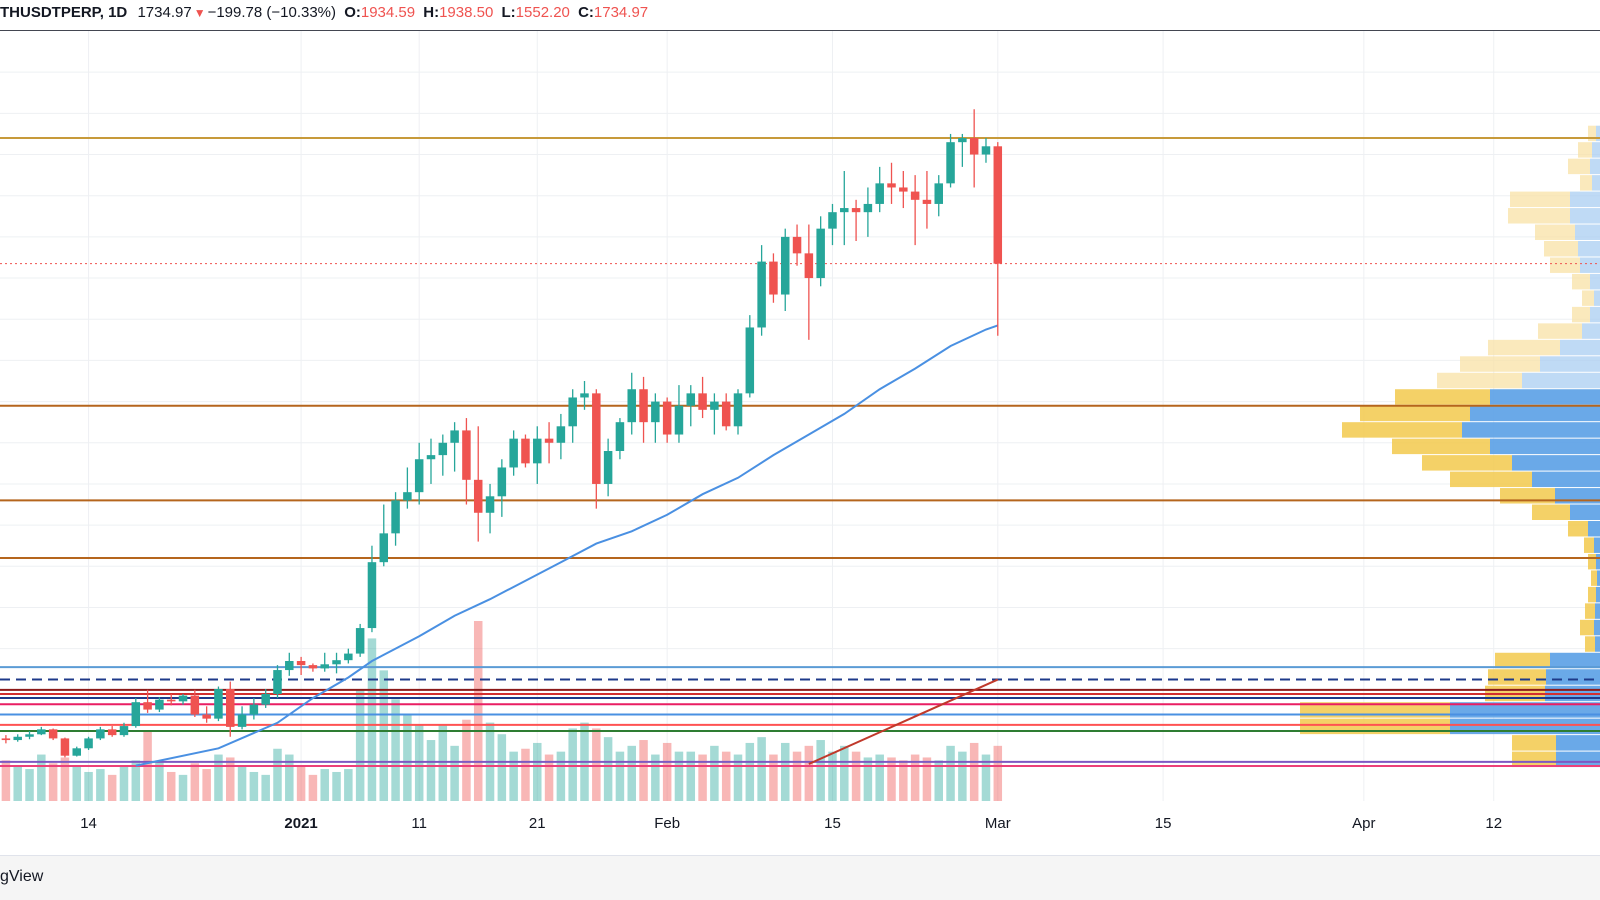  I want to click on low-label: L:, so click(508, 12).